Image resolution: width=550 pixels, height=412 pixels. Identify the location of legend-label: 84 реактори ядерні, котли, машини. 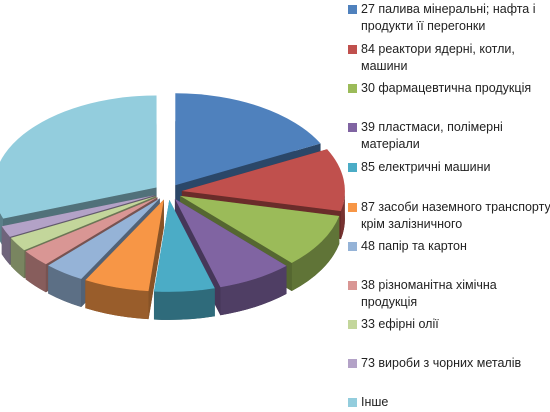
(438, 57).